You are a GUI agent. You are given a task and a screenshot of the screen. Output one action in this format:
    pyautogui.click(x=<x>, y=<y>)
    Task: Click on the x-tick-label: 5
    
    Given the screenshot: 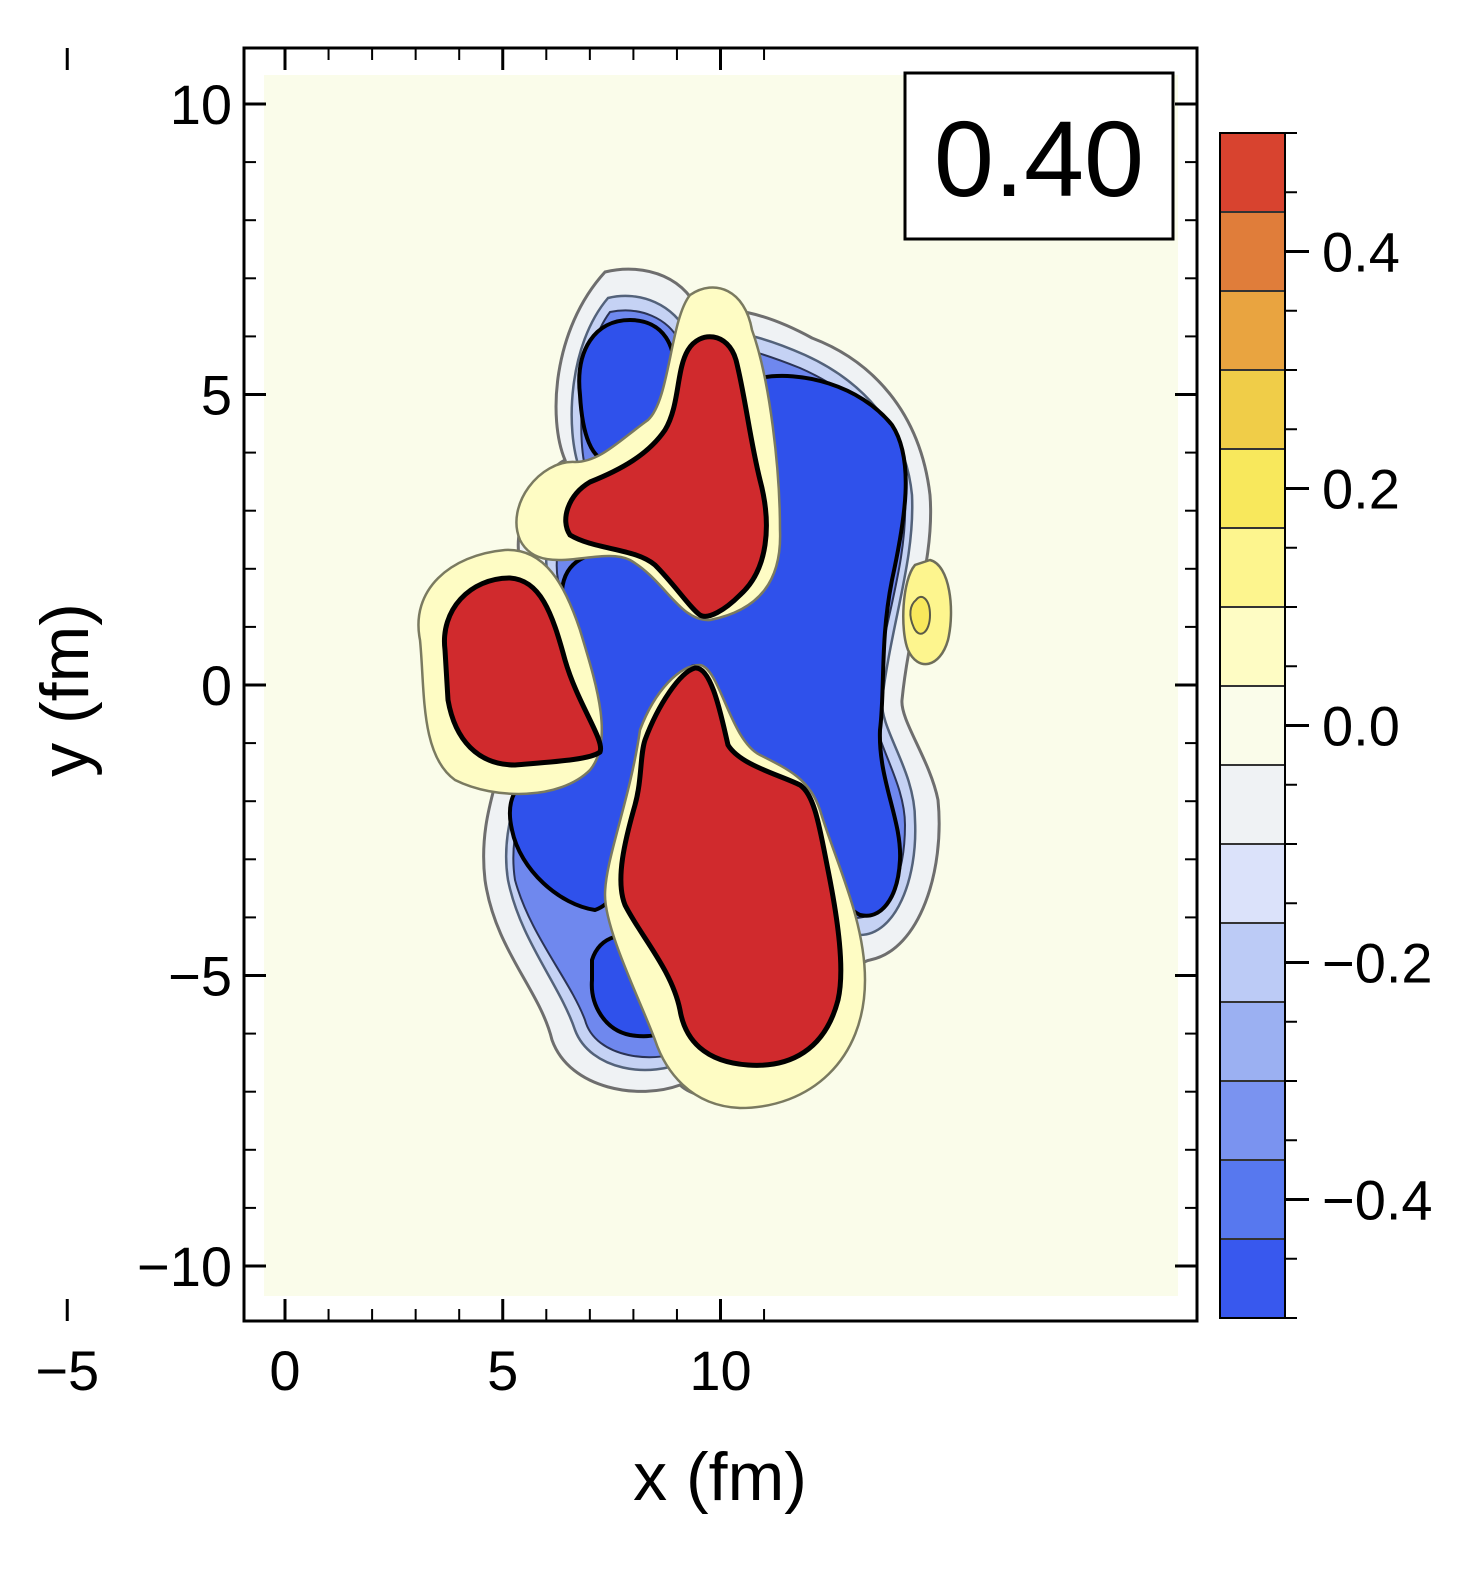 What is the action you would take?
    pyautogui.click(x=502, y=1370)
    